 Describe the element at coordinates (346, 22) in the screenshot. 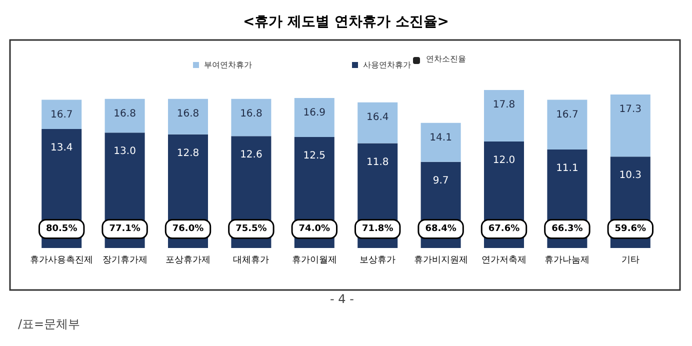

I see `chart-title: <휴가 제도별 연차휴가 소진율>` at that location.